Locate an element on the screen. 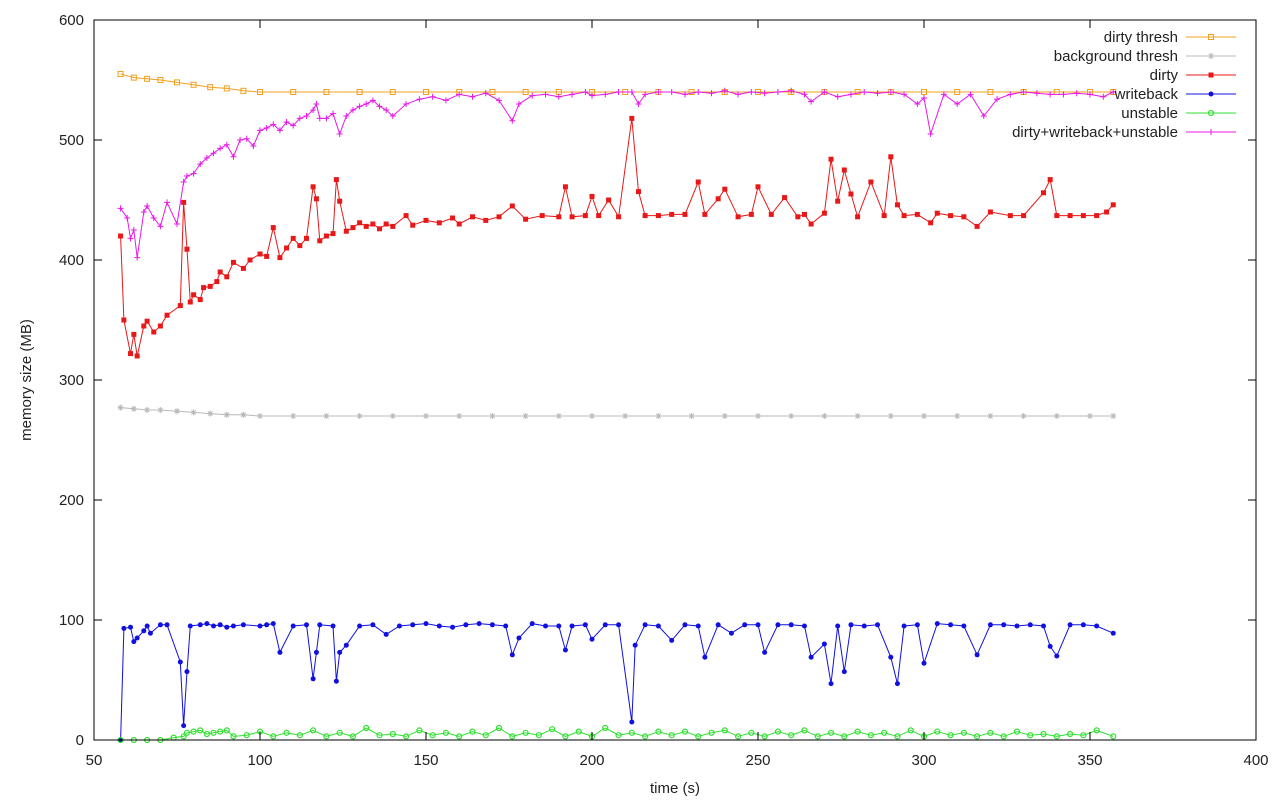  series-line-background-thresh is located at coordinates (617, 412).